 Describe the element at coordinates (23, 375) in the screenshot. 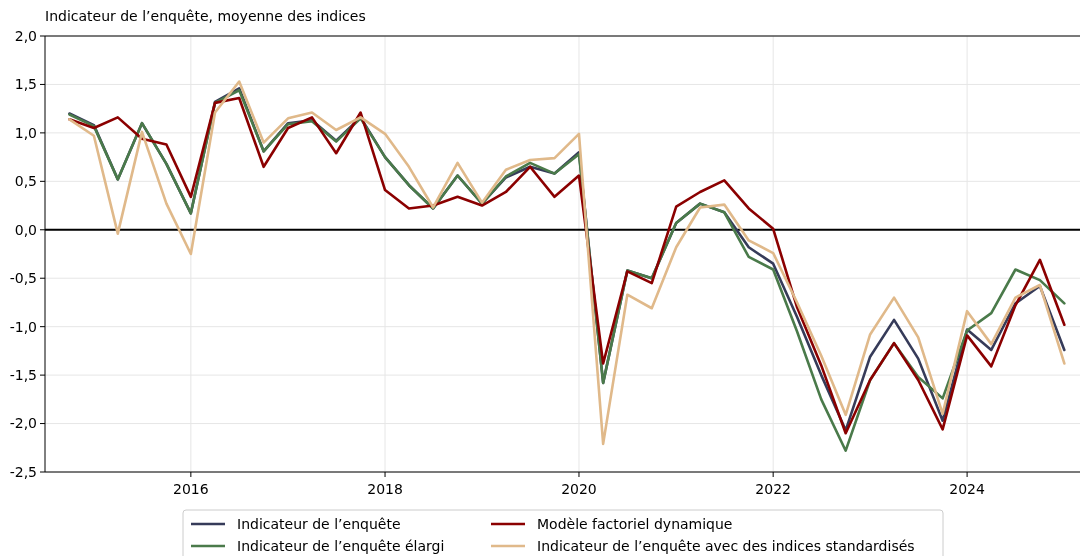

I see `y-tick-label: -1,5` at that location.